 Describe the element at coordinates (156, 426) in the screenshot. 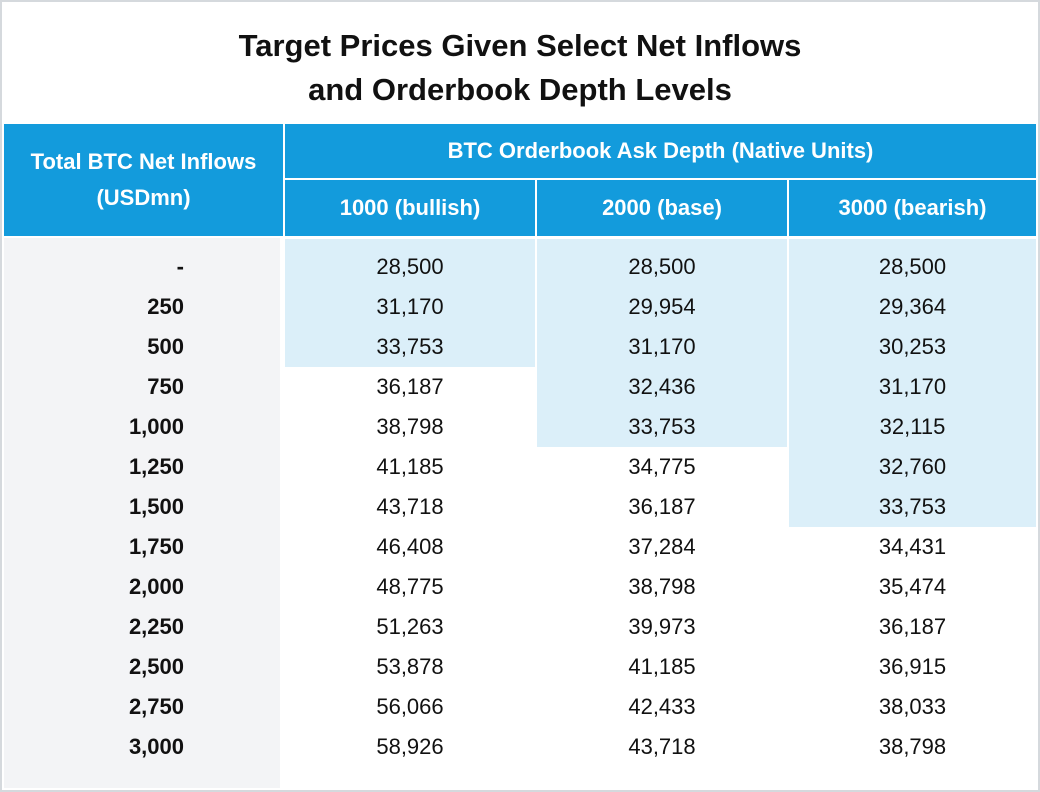

I see `row-label: 1,000` at that location.